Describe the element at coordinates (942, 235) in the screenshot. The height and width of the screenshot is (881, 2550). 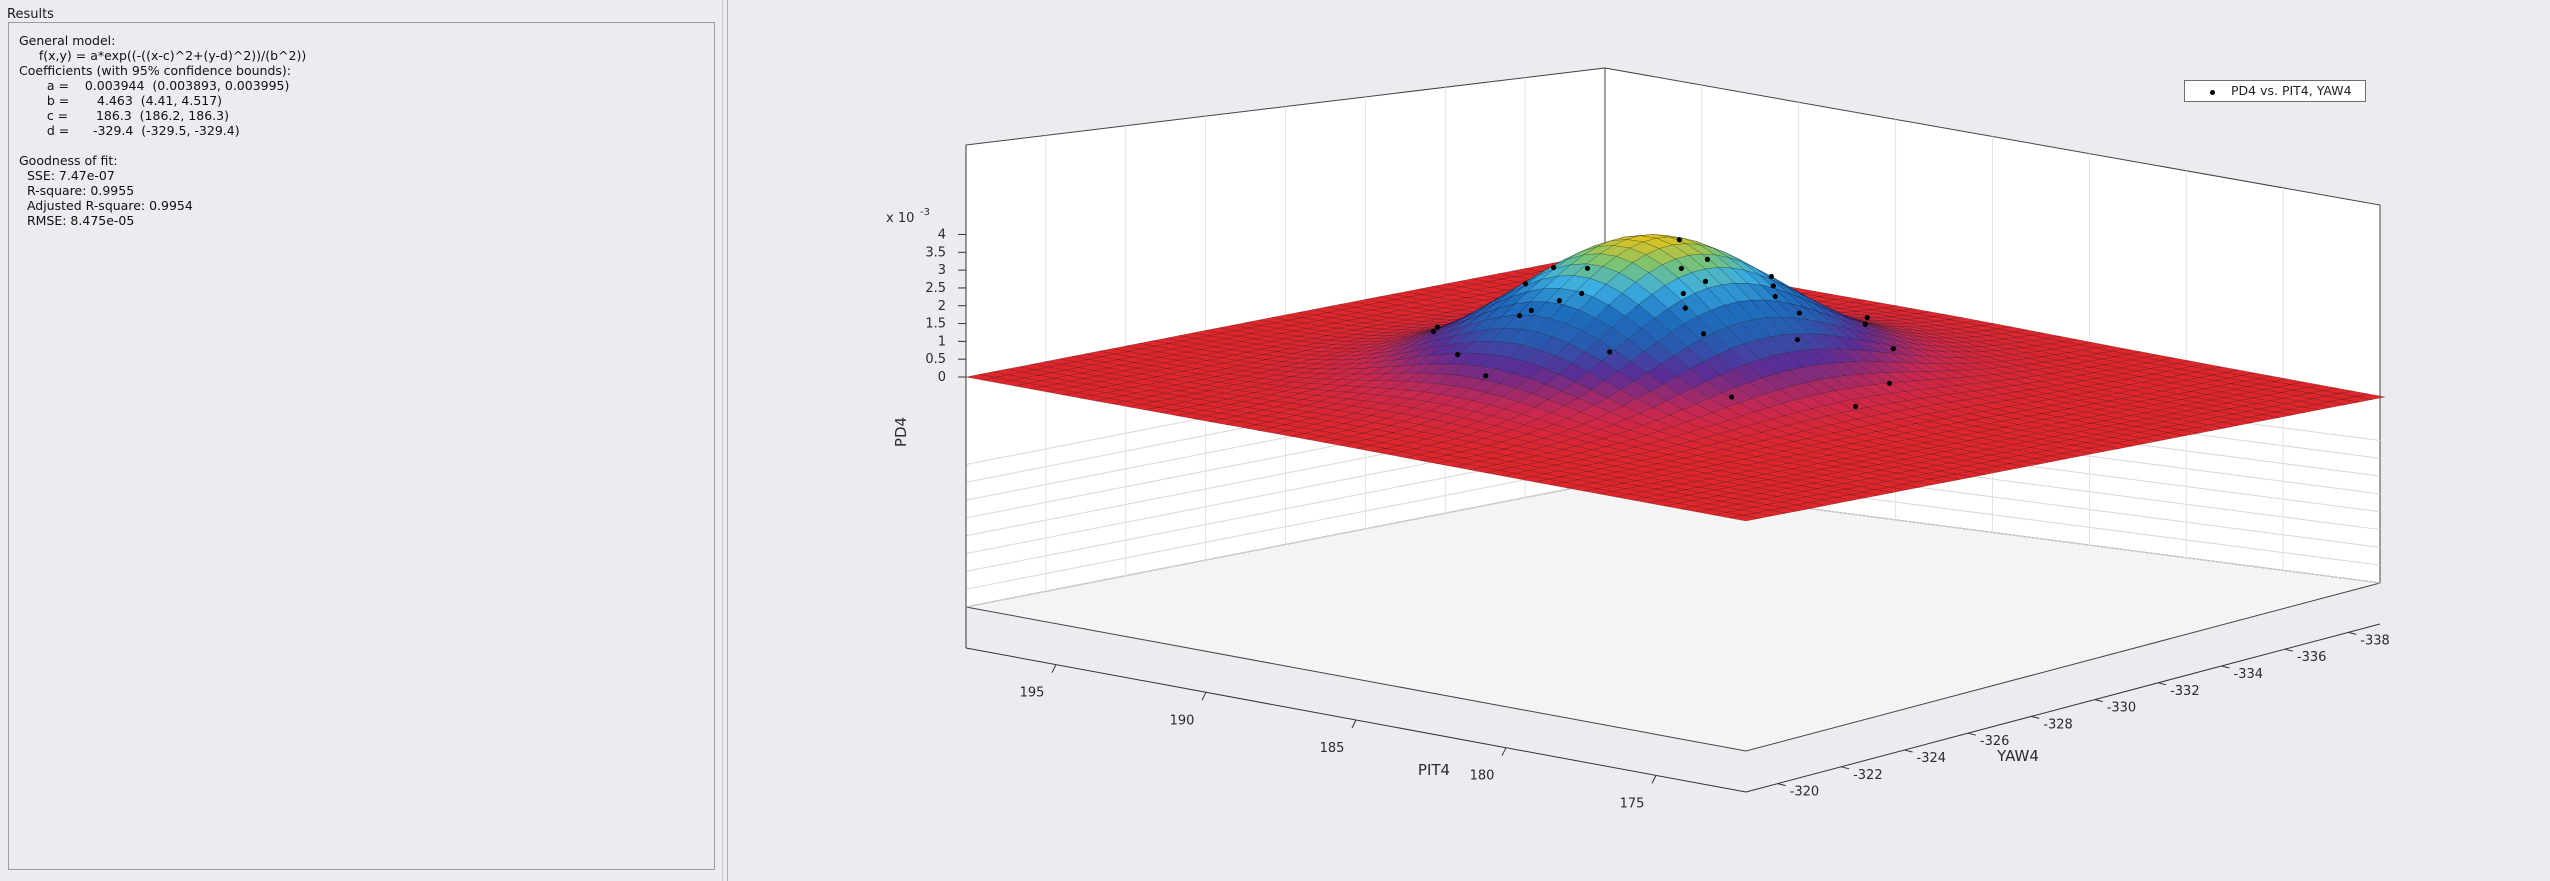
I see `z-tick-label: 4` at that location.